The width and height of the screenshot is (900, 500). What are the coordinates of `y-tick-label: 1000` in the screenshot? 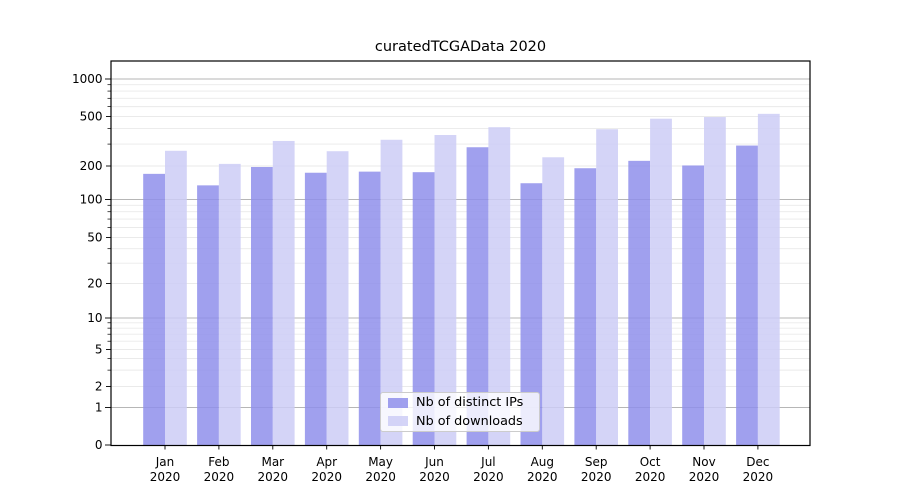 It's located at (87, 79).